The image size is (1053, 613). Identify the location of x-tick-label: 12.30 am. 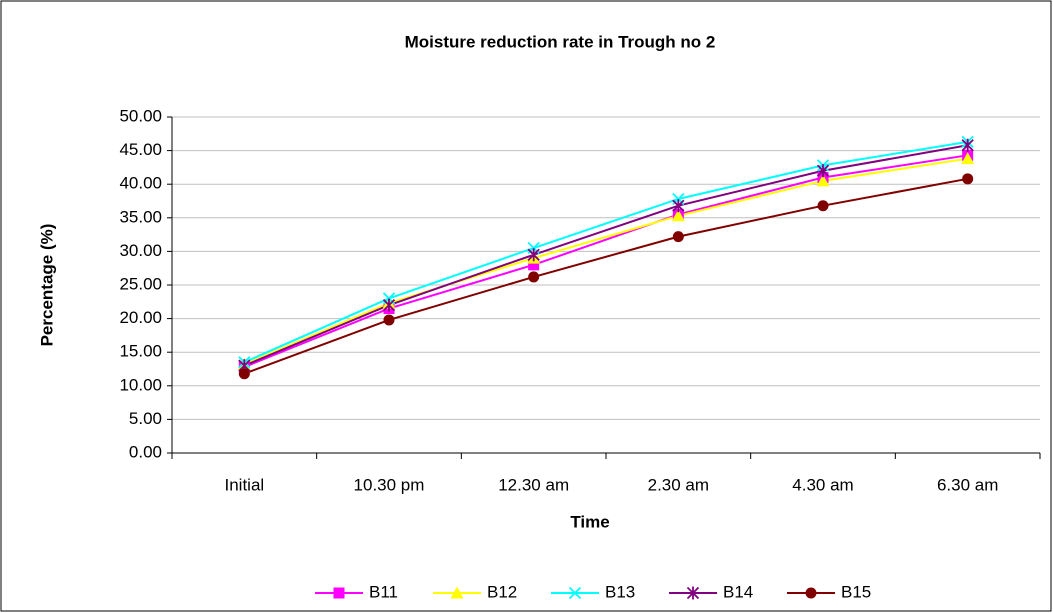
(533, 484).